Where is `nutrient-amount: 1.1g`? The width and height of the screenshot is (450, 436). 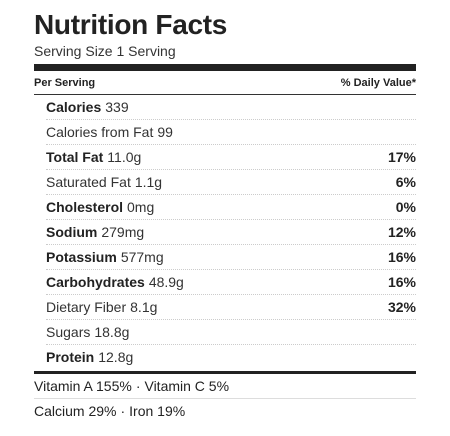 nutrient-amount: 1.1g is located at coordinates (148, 182).